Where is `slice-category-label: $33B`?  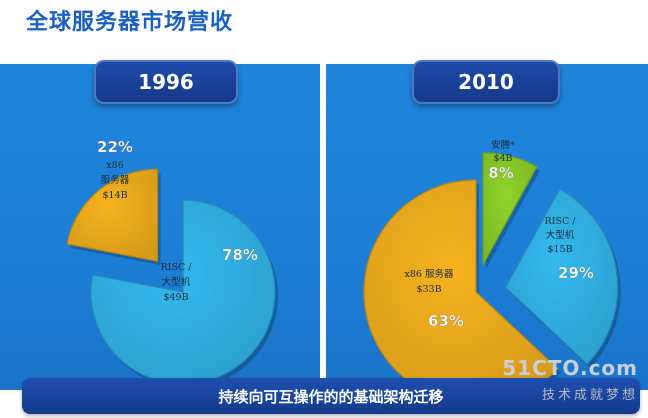 slice-category-label: $33B is located at coordinates (428, 289).